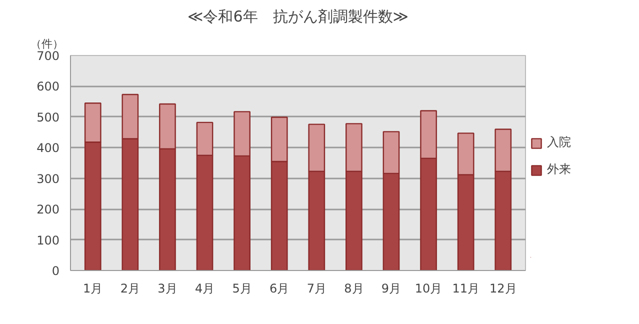  I want to click on x-tick-label: 2月, so click(130, 289).